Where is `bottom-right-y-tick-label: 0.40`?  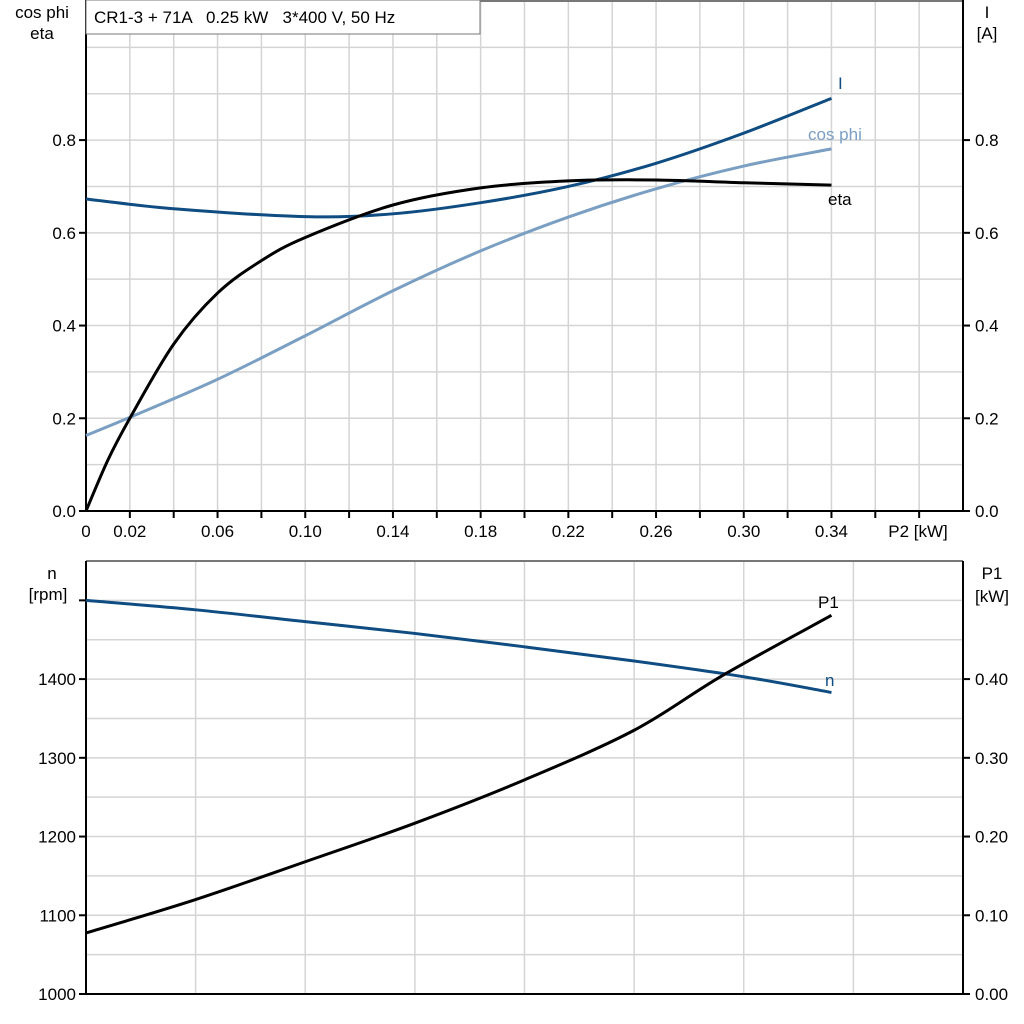 bottom-right-y-tick-label: 0.40 is located at coordinates (991, 679).